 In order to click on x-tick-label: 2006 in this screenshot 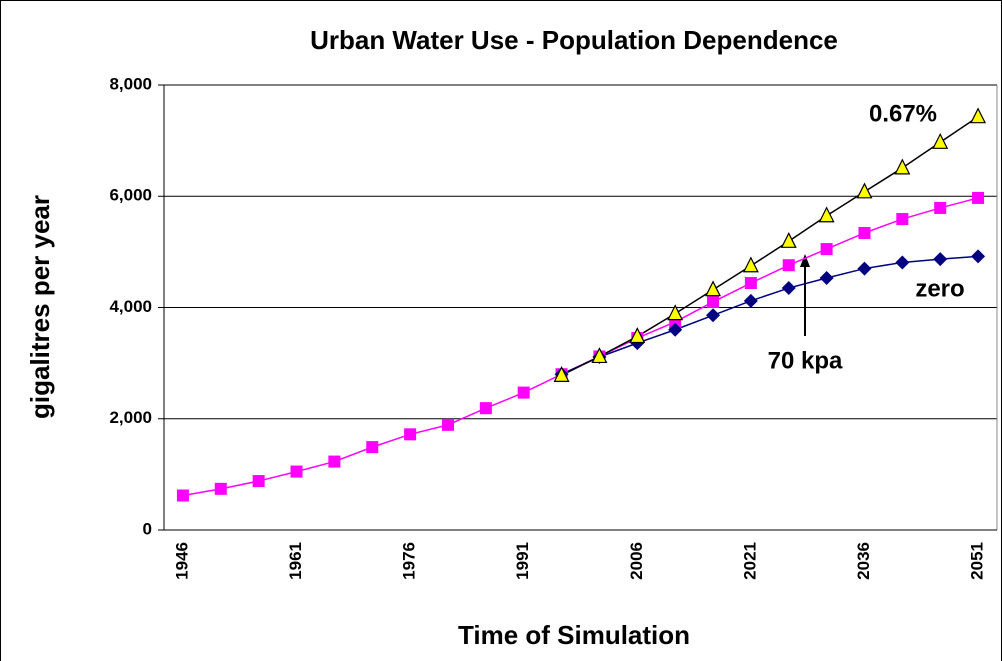, I will do `click(636, 561)`.